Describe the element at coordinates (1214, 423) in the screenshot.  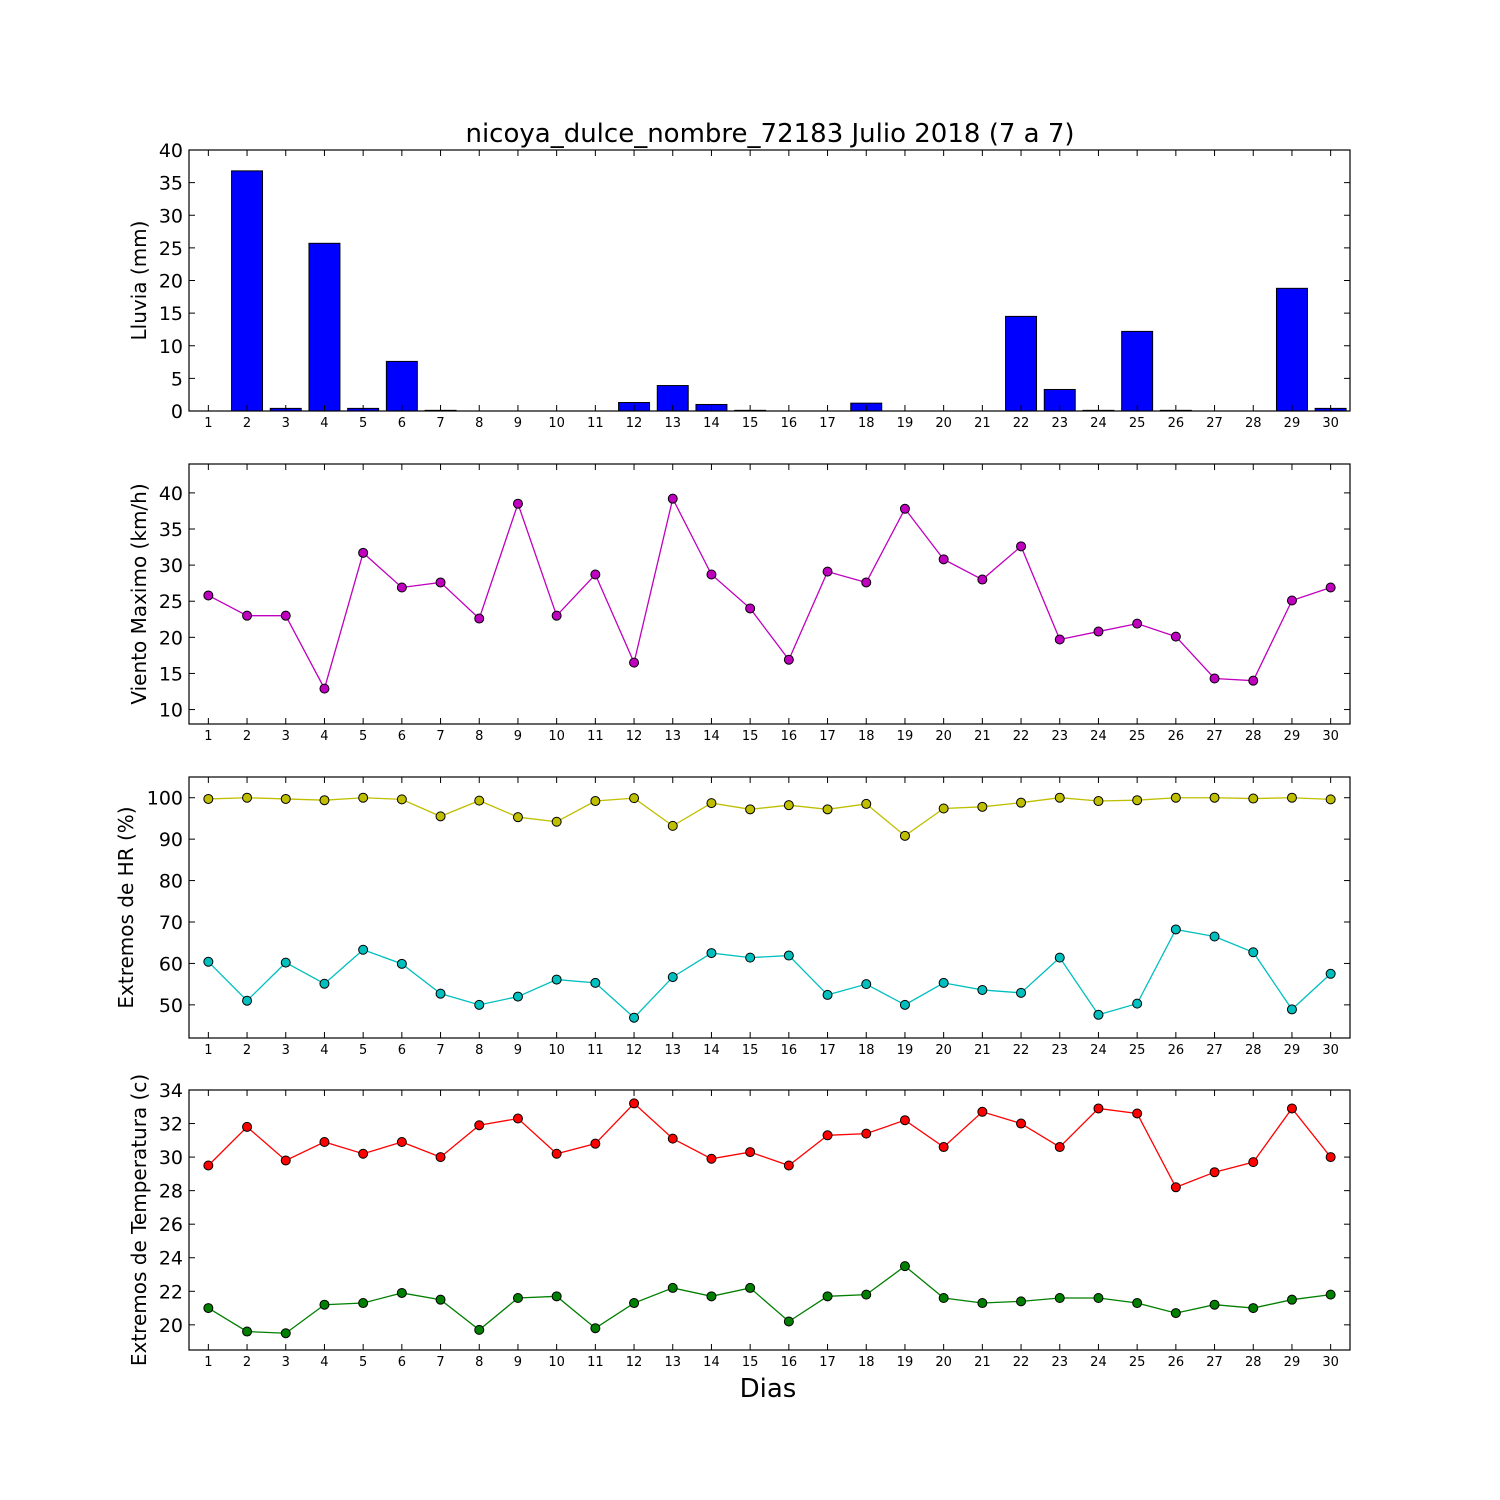
I see `x-tick-label: 27` at that location.